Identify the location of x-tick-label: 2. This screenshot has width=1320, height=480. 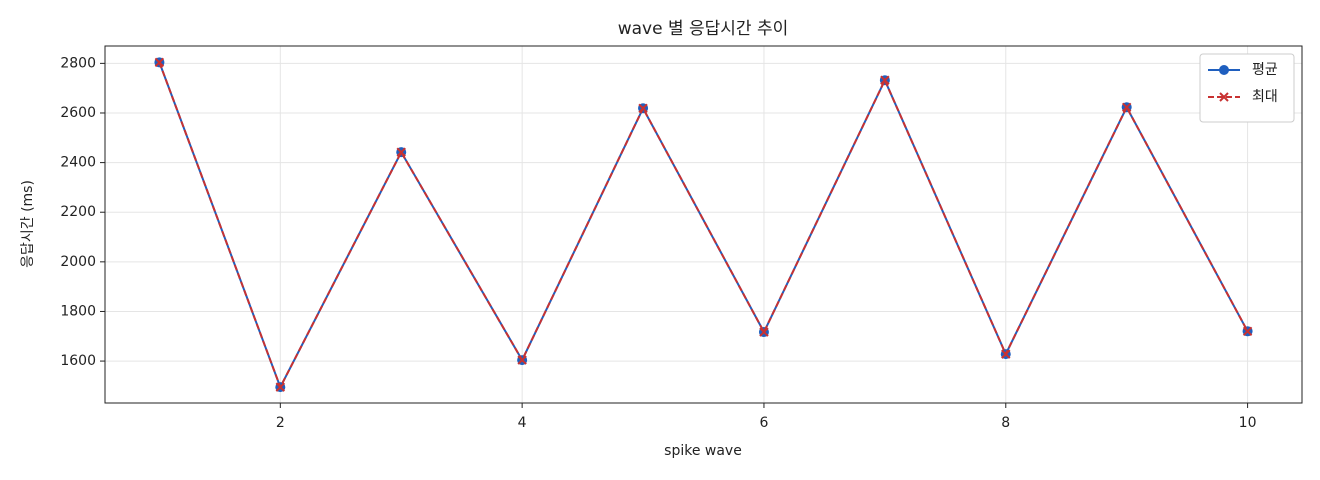
(280, 423).